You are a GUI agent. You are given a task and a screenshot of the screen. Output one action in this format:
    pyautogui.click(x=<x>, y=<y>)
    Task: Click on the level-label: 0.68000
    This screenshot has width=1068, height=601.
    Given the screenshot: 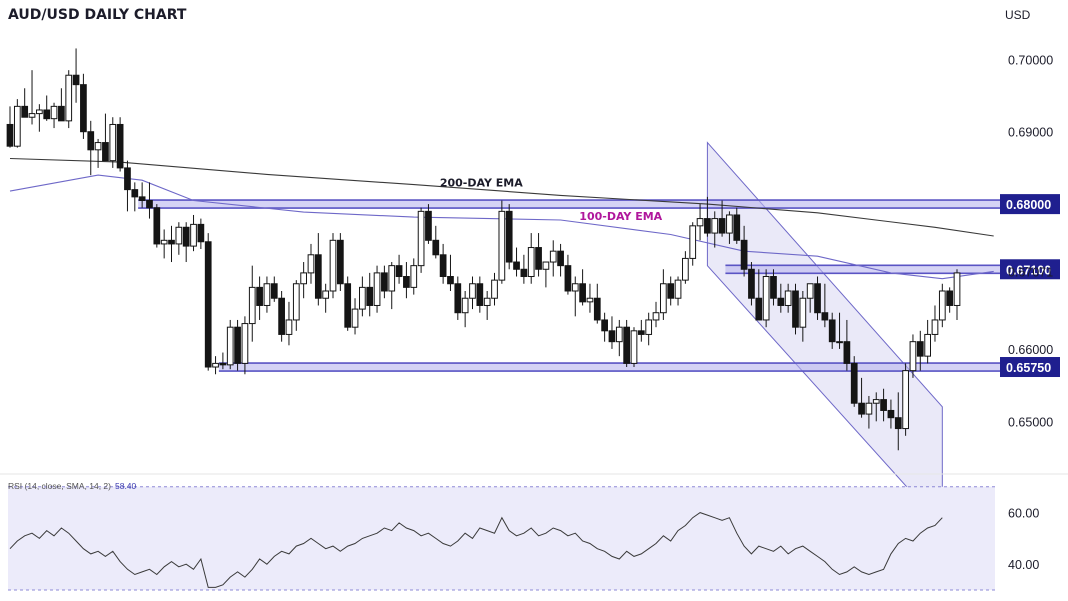 What is the action you would take?
    pyautogui.click(x=1028, y=205)
    